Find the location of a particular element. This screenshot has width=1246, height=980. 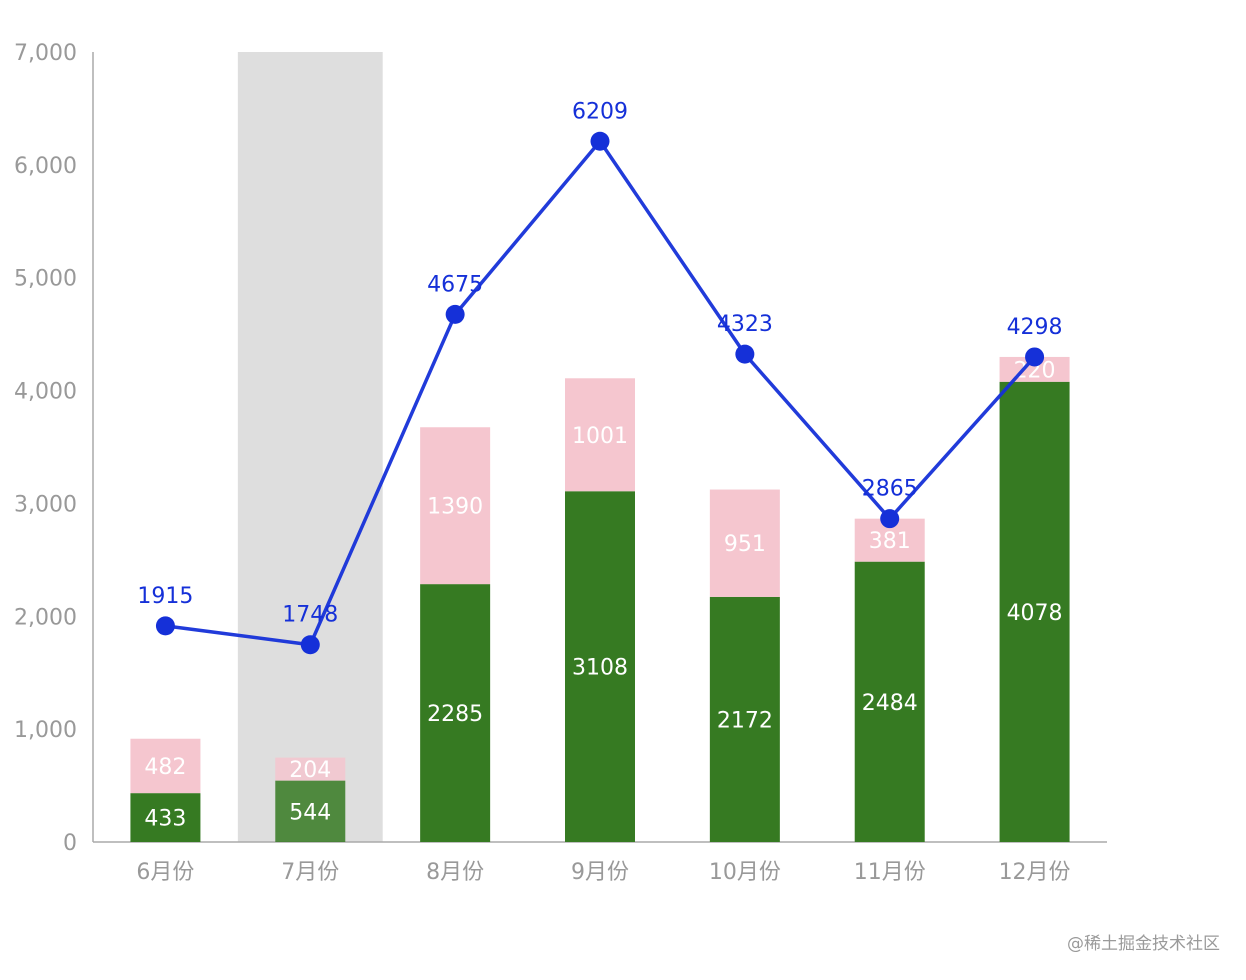

highlight-band is located at coordinates (310, 447).